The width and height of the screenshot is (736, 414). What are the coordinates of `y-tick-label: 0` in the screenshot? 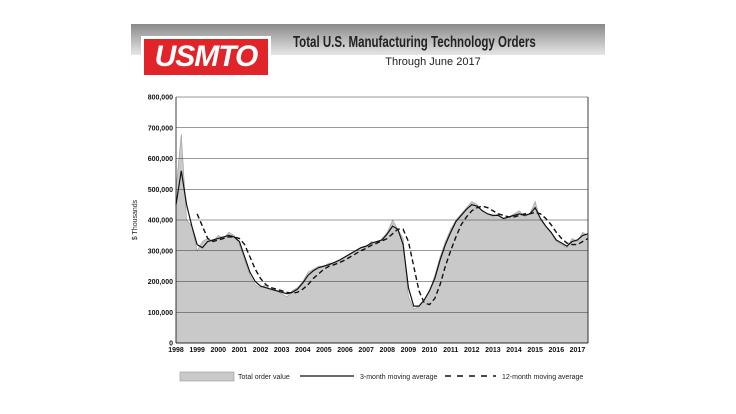 It's located at (171, 344).